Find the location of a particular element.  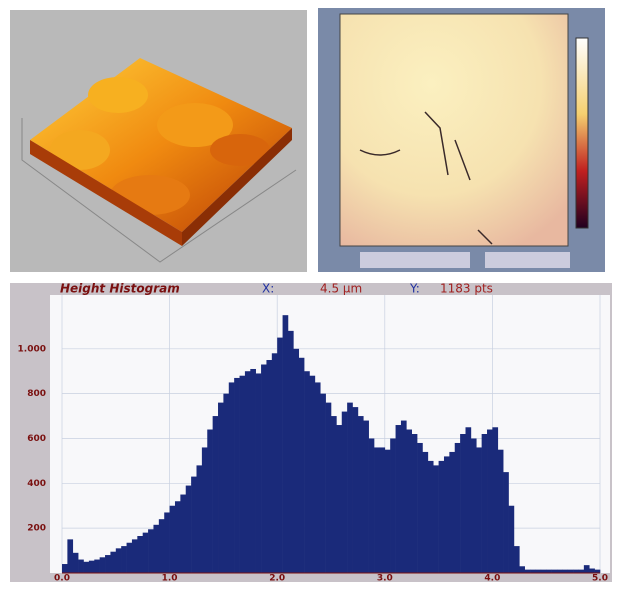

y-tick-label: 1.000 is located at coordinates (32, 349).